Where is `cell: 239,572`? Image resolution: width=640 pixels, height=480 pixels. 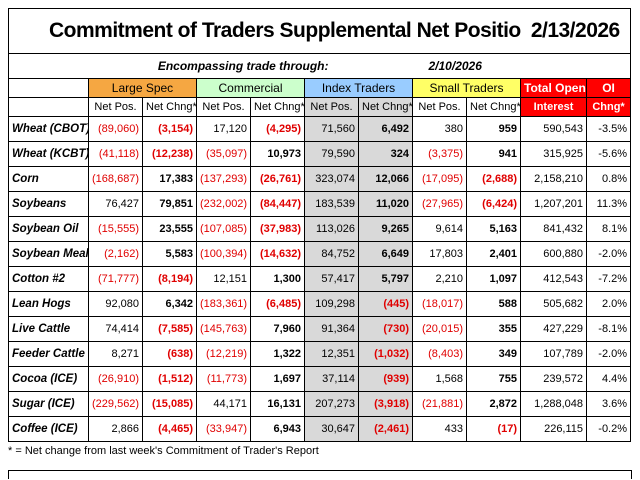 cell: 239,572 is located at coordinates (554, 379).